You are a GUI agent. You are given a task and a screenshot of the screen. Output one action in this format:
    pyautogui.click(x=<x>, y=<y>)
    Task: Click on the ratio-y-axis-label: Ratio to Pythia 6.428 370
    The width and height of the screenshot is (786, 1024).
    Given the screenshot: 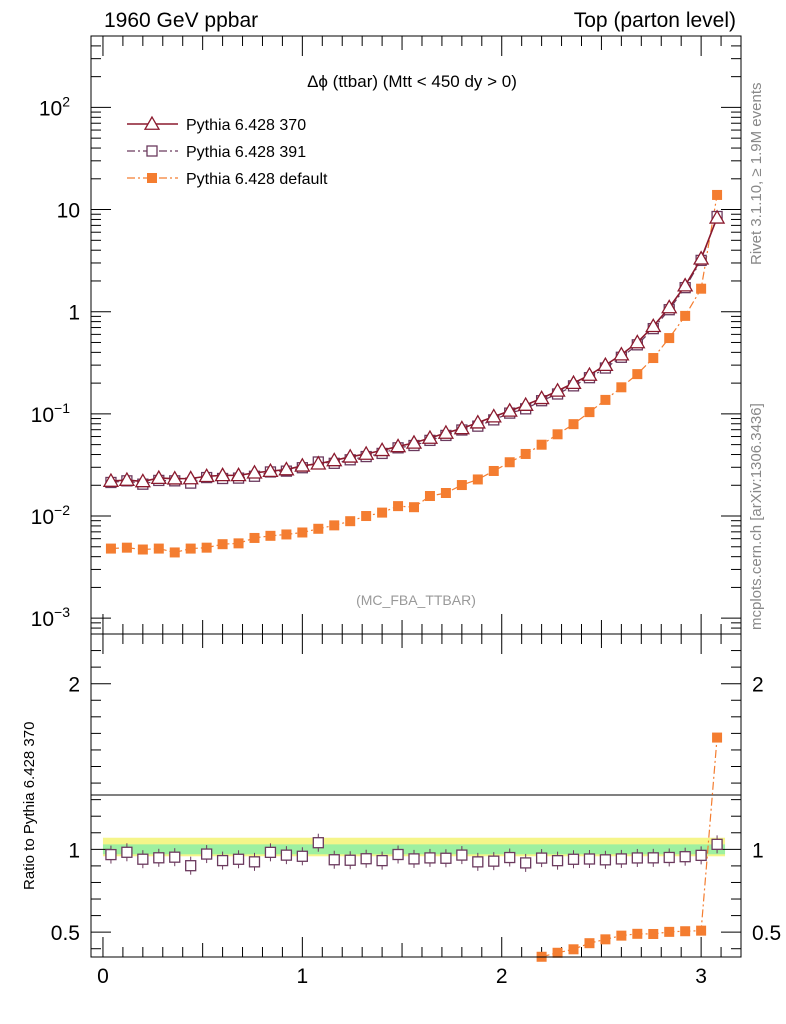 What is the action you would take?
    pyautogui.click(x=29, y=806)
    